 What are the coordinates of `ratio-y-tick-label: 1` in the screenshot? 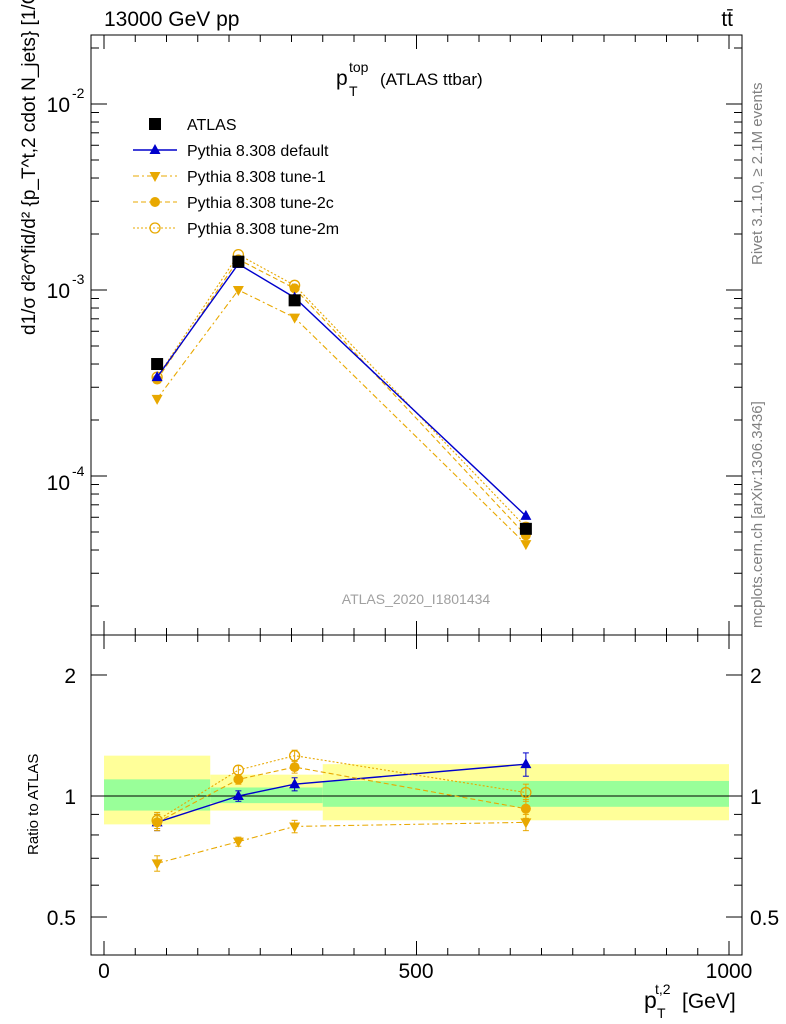 It's located at (70, 797).